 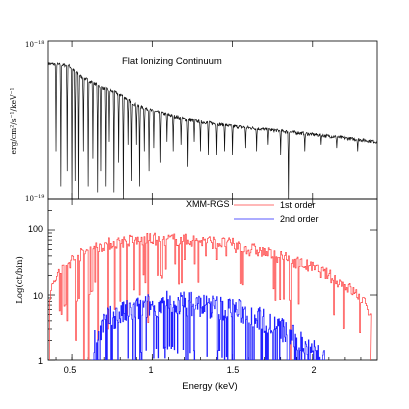 What do you see at coordinates (298, 205) in the screenshot?
I see `legend-first-order-label: 1st order` at bounding box center [298, 205].